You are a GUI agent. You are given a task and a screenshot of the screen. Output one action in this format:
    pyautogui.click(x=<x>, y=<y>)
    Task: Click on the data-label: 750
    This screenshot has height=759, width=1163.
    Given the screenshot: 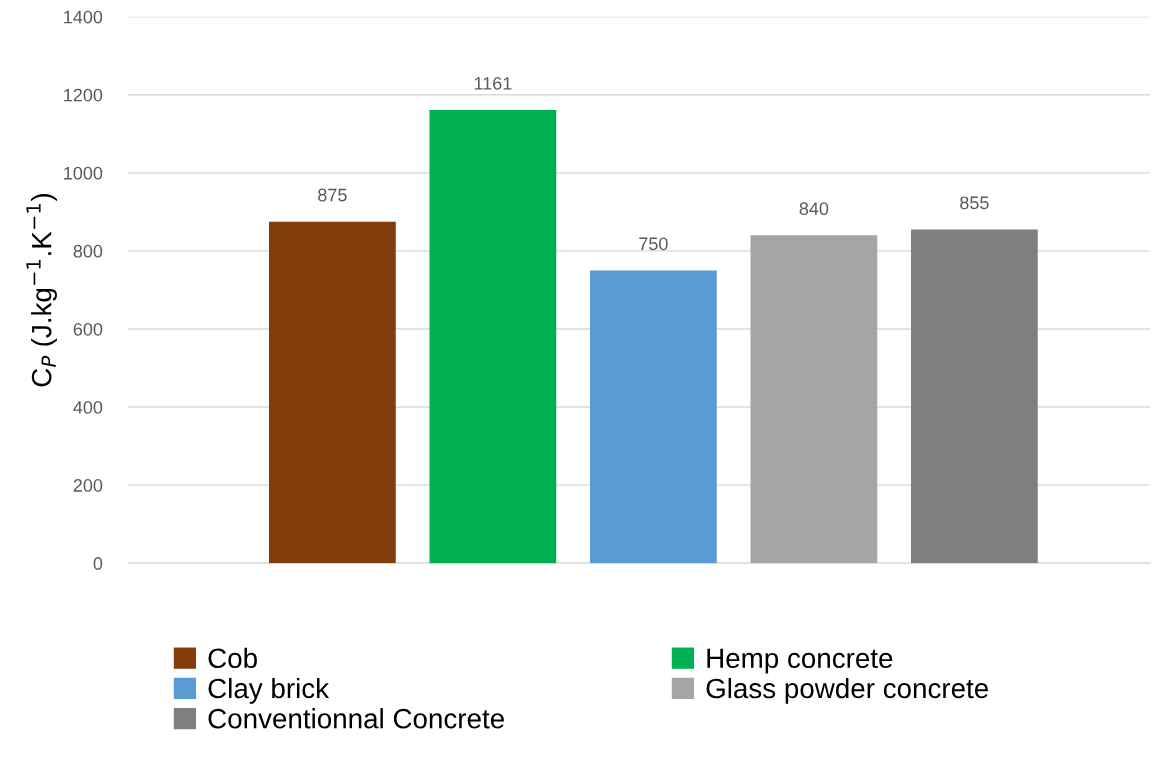 What is the action you would take?
    pyautogui.click(x=653, y=244)
    